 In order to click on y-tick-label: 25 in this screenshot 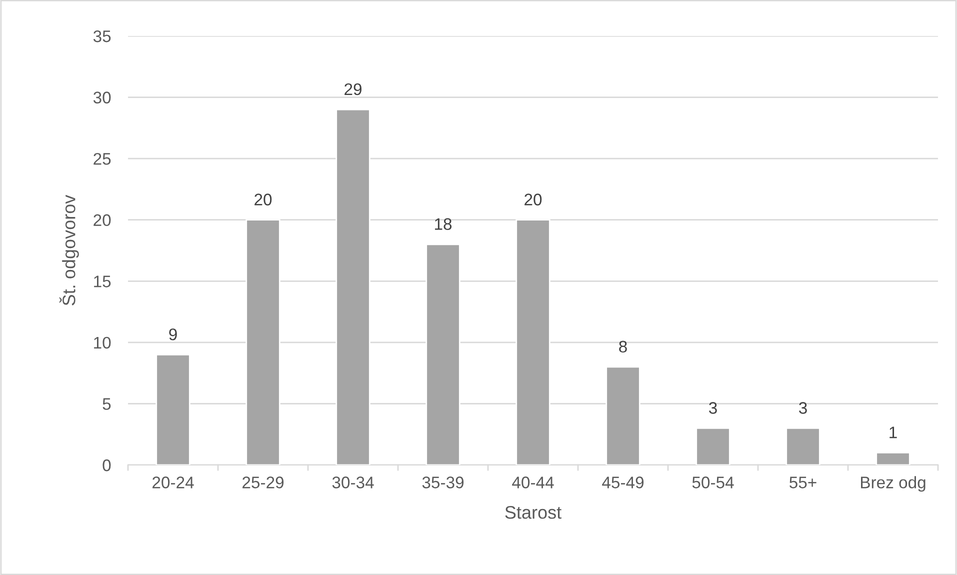, I will do `click(102, 158)`.